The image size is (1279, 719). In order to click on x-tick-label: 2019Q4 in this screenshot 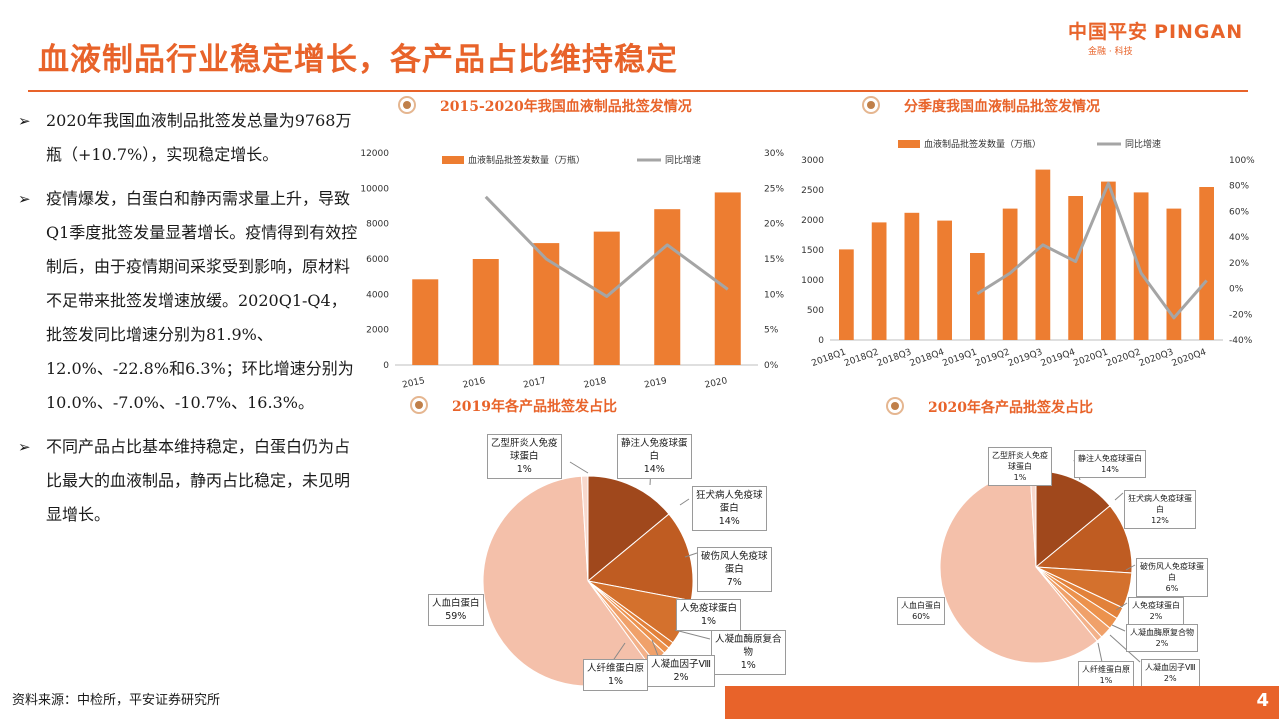, I will do `click(1058, 358)`.